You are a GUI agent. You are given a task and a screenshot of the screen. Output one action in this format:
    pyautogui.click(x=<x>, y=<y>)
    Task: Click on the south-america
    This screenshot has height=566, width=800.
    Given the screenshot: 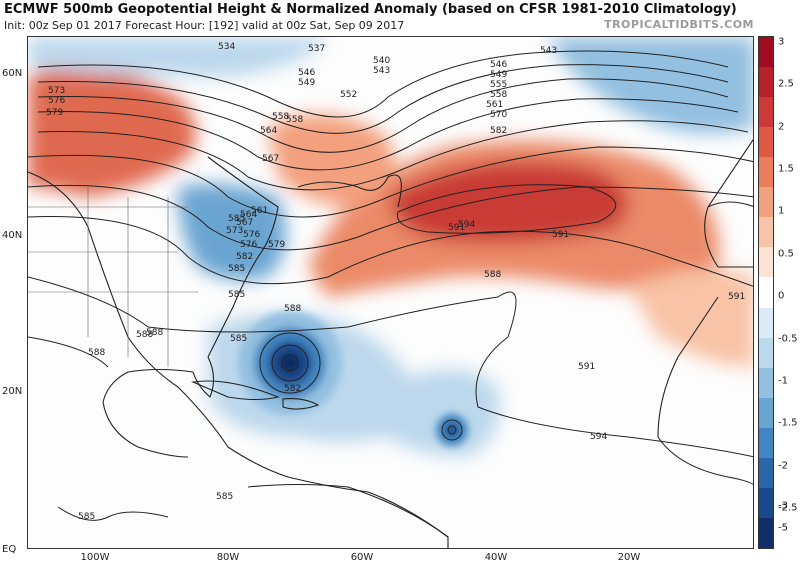 What is the action you would take?
    pyautogui.click(x=348, y=510)
    